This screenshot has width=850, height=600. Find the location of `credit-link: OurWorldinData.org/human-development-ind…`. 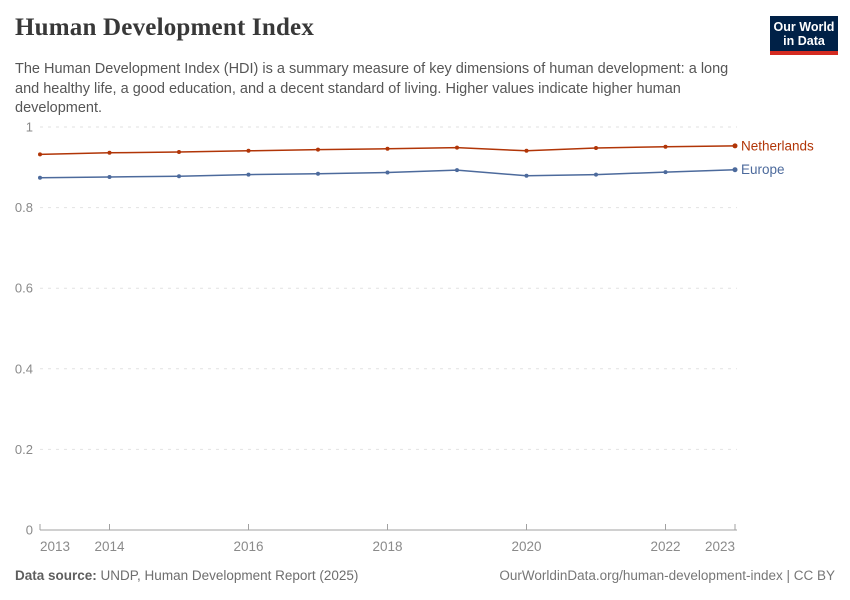

credit-link: OurWorldinData.org/human-development-ind… is located at coordinates (667, 575).